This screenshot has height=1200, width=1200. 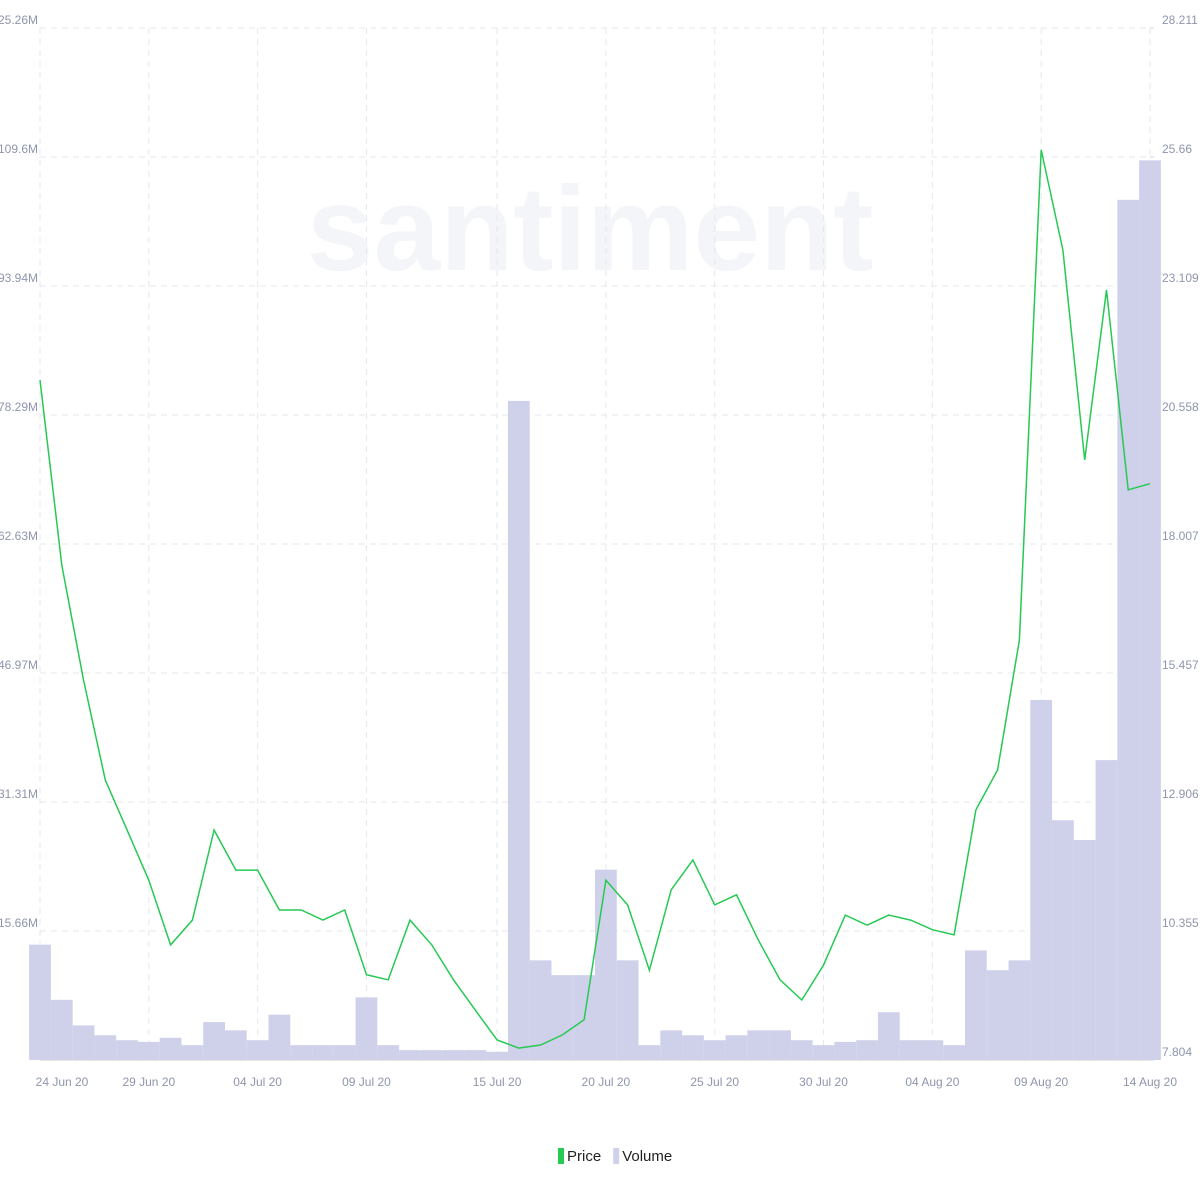 What do you see at coordinates (714, 1082) in the screenshot?
I see `x-tick-label: 25 Jul 20` at bounding box center [714, 1082].